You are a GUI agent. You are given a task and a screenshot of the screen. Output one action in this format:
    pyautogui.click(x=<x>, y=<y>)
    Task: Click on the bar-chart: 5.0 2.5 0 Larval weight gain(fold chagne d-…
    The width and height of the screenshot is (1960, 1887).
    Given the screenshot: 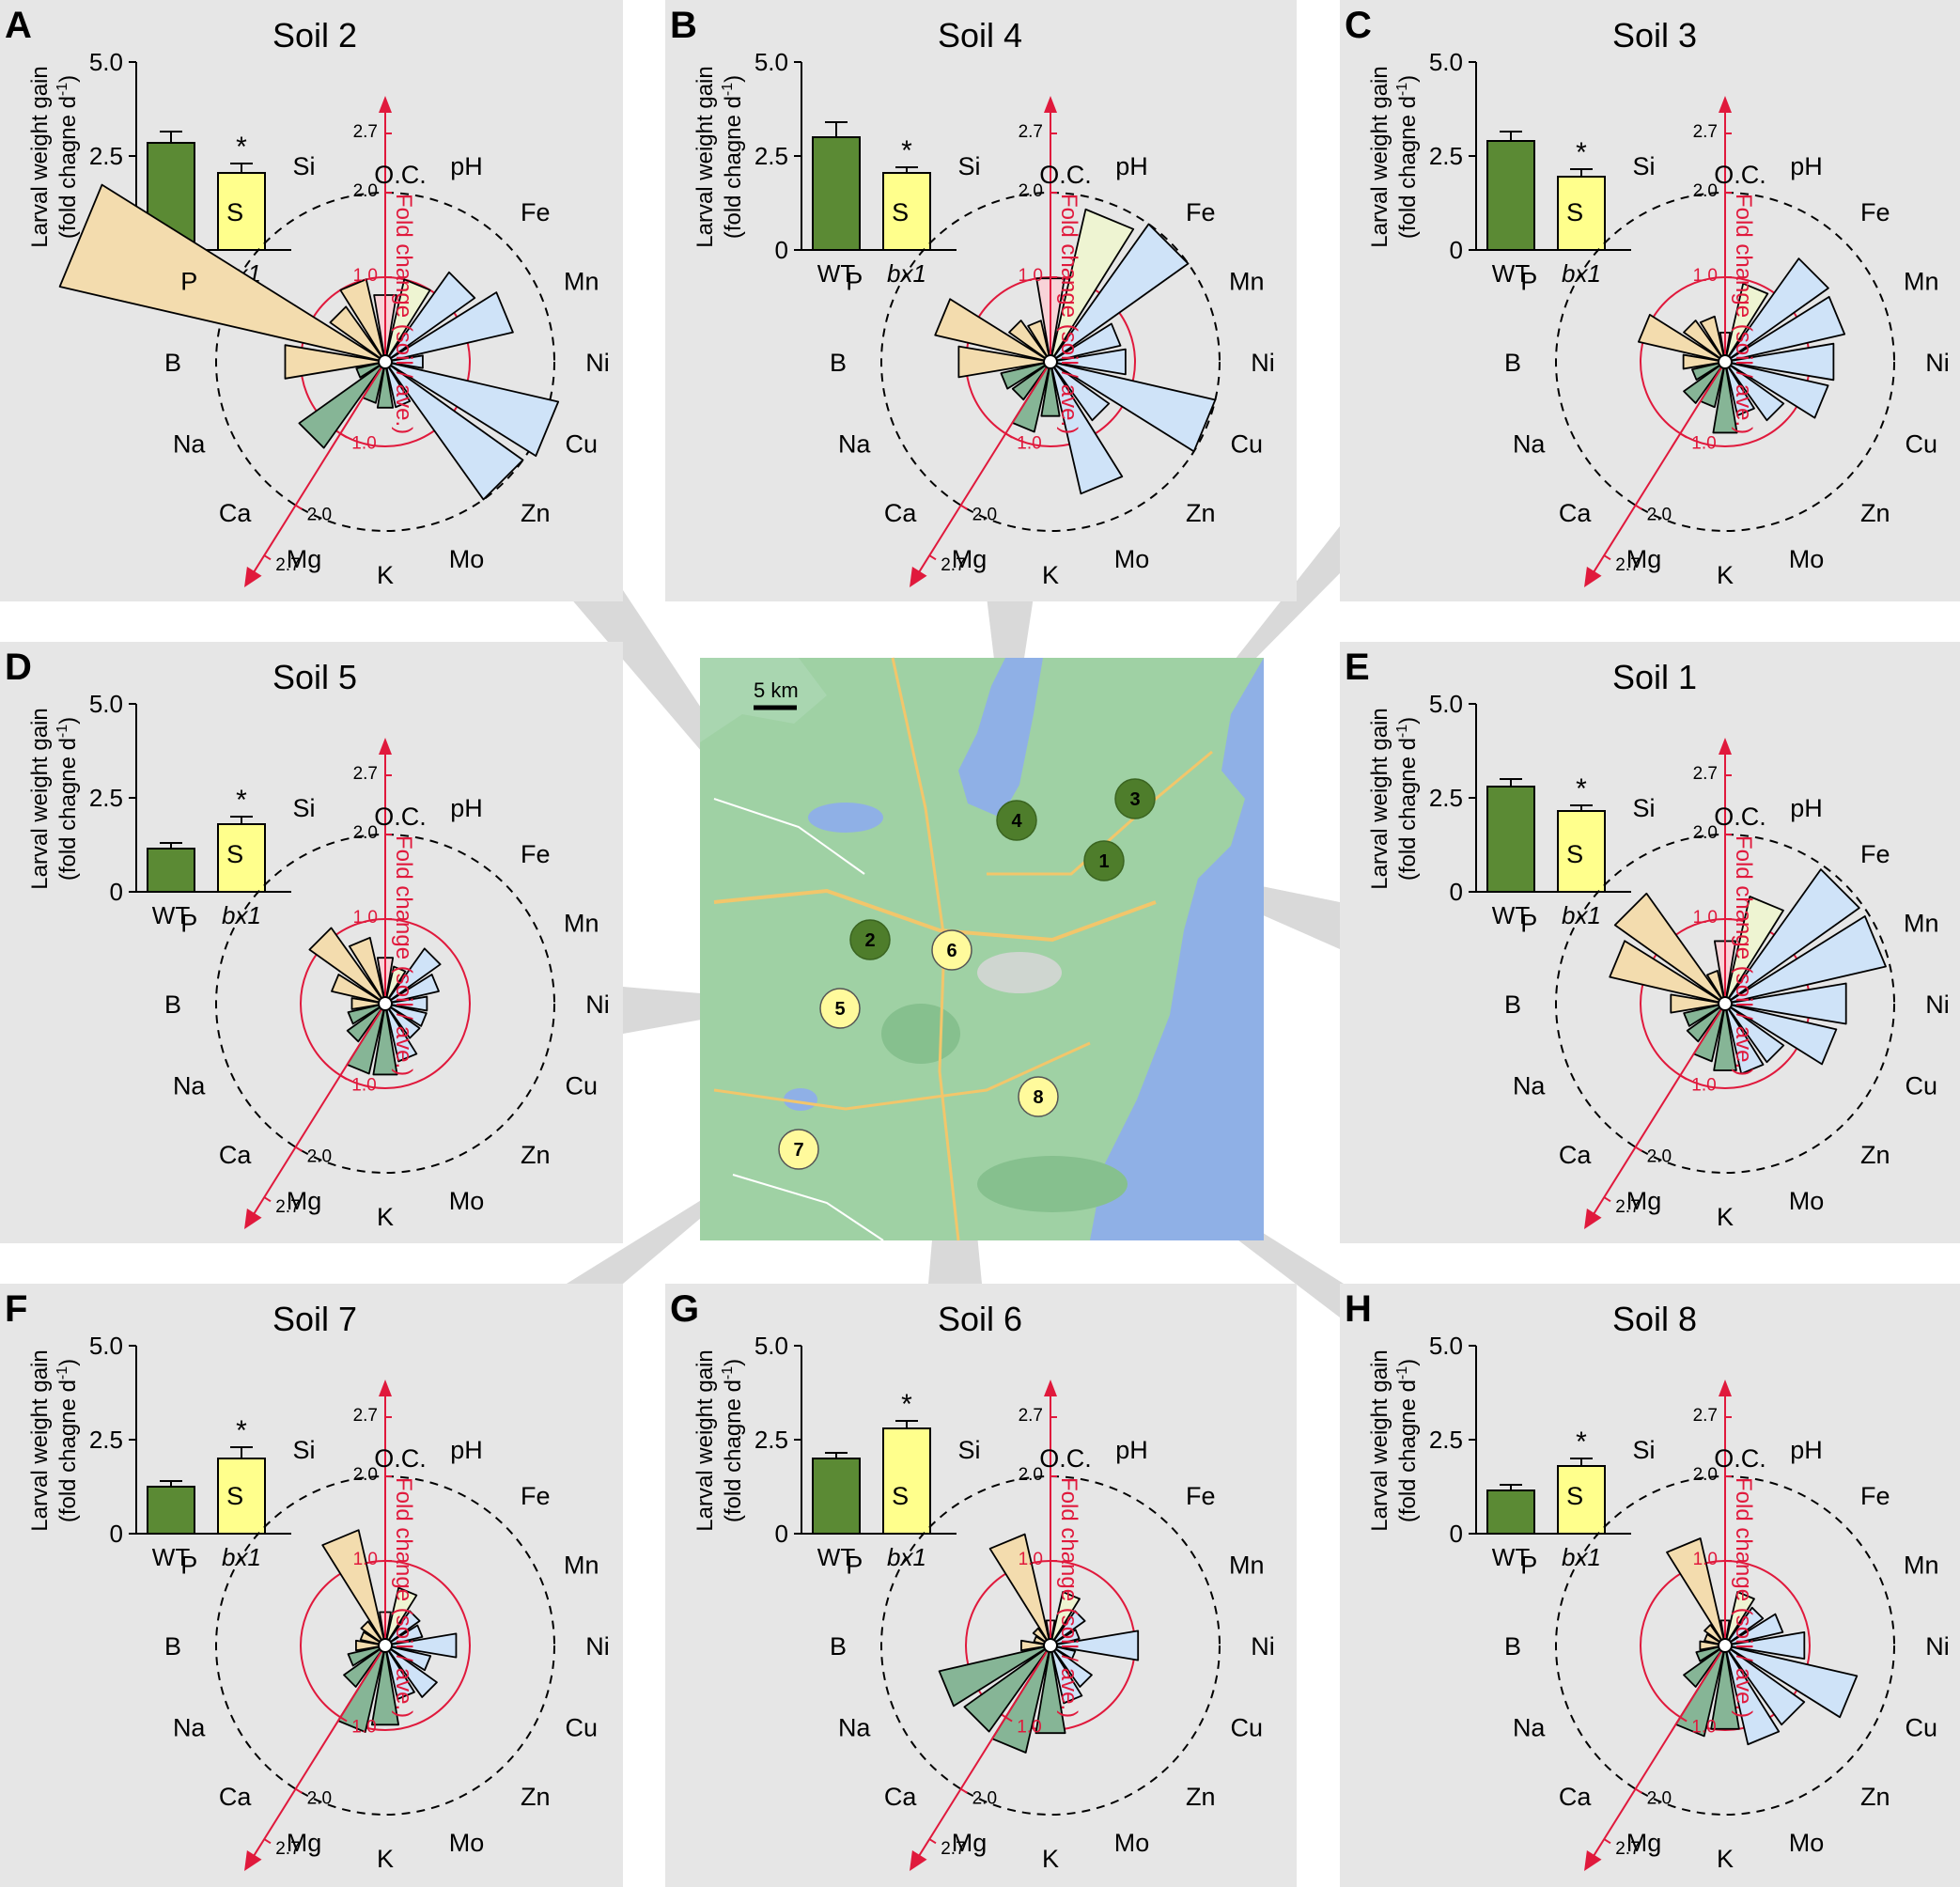 What is the action you would take?
    pyautogui.click(x=1499, y=168)
    